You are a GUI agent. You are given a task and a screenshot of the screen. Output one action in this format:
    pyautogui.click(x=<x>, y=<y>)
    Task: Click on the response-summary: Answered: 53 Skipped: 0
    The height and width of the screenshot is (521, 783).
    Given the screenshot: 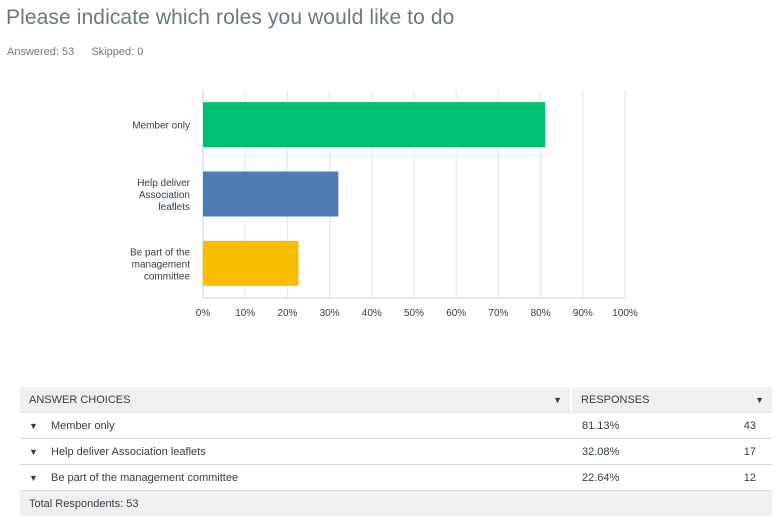 What is the action you would take?
    pyautogui.click(x=82, y=52)
    